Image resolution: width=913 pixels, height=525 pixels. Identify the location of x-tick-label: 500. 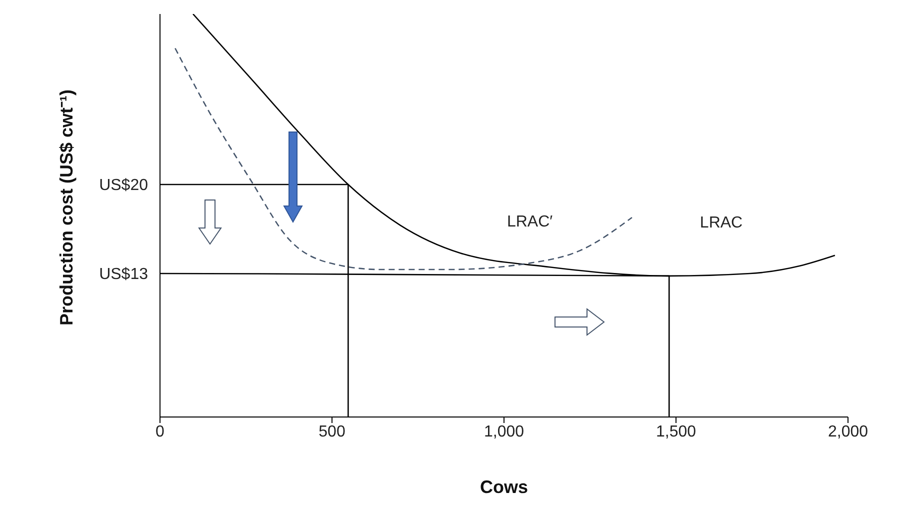
(332, 431).